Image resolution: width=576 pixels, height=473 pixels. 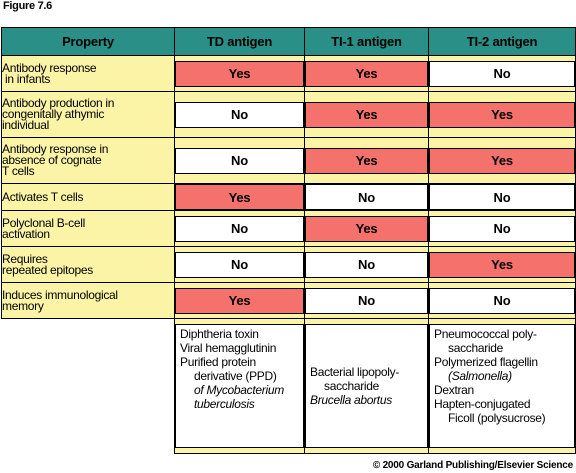 What do you see at coordinates (219, 334) in the screenshot?
I see `example-line: Diphtheria toxin` at bounding box center [219, 334].